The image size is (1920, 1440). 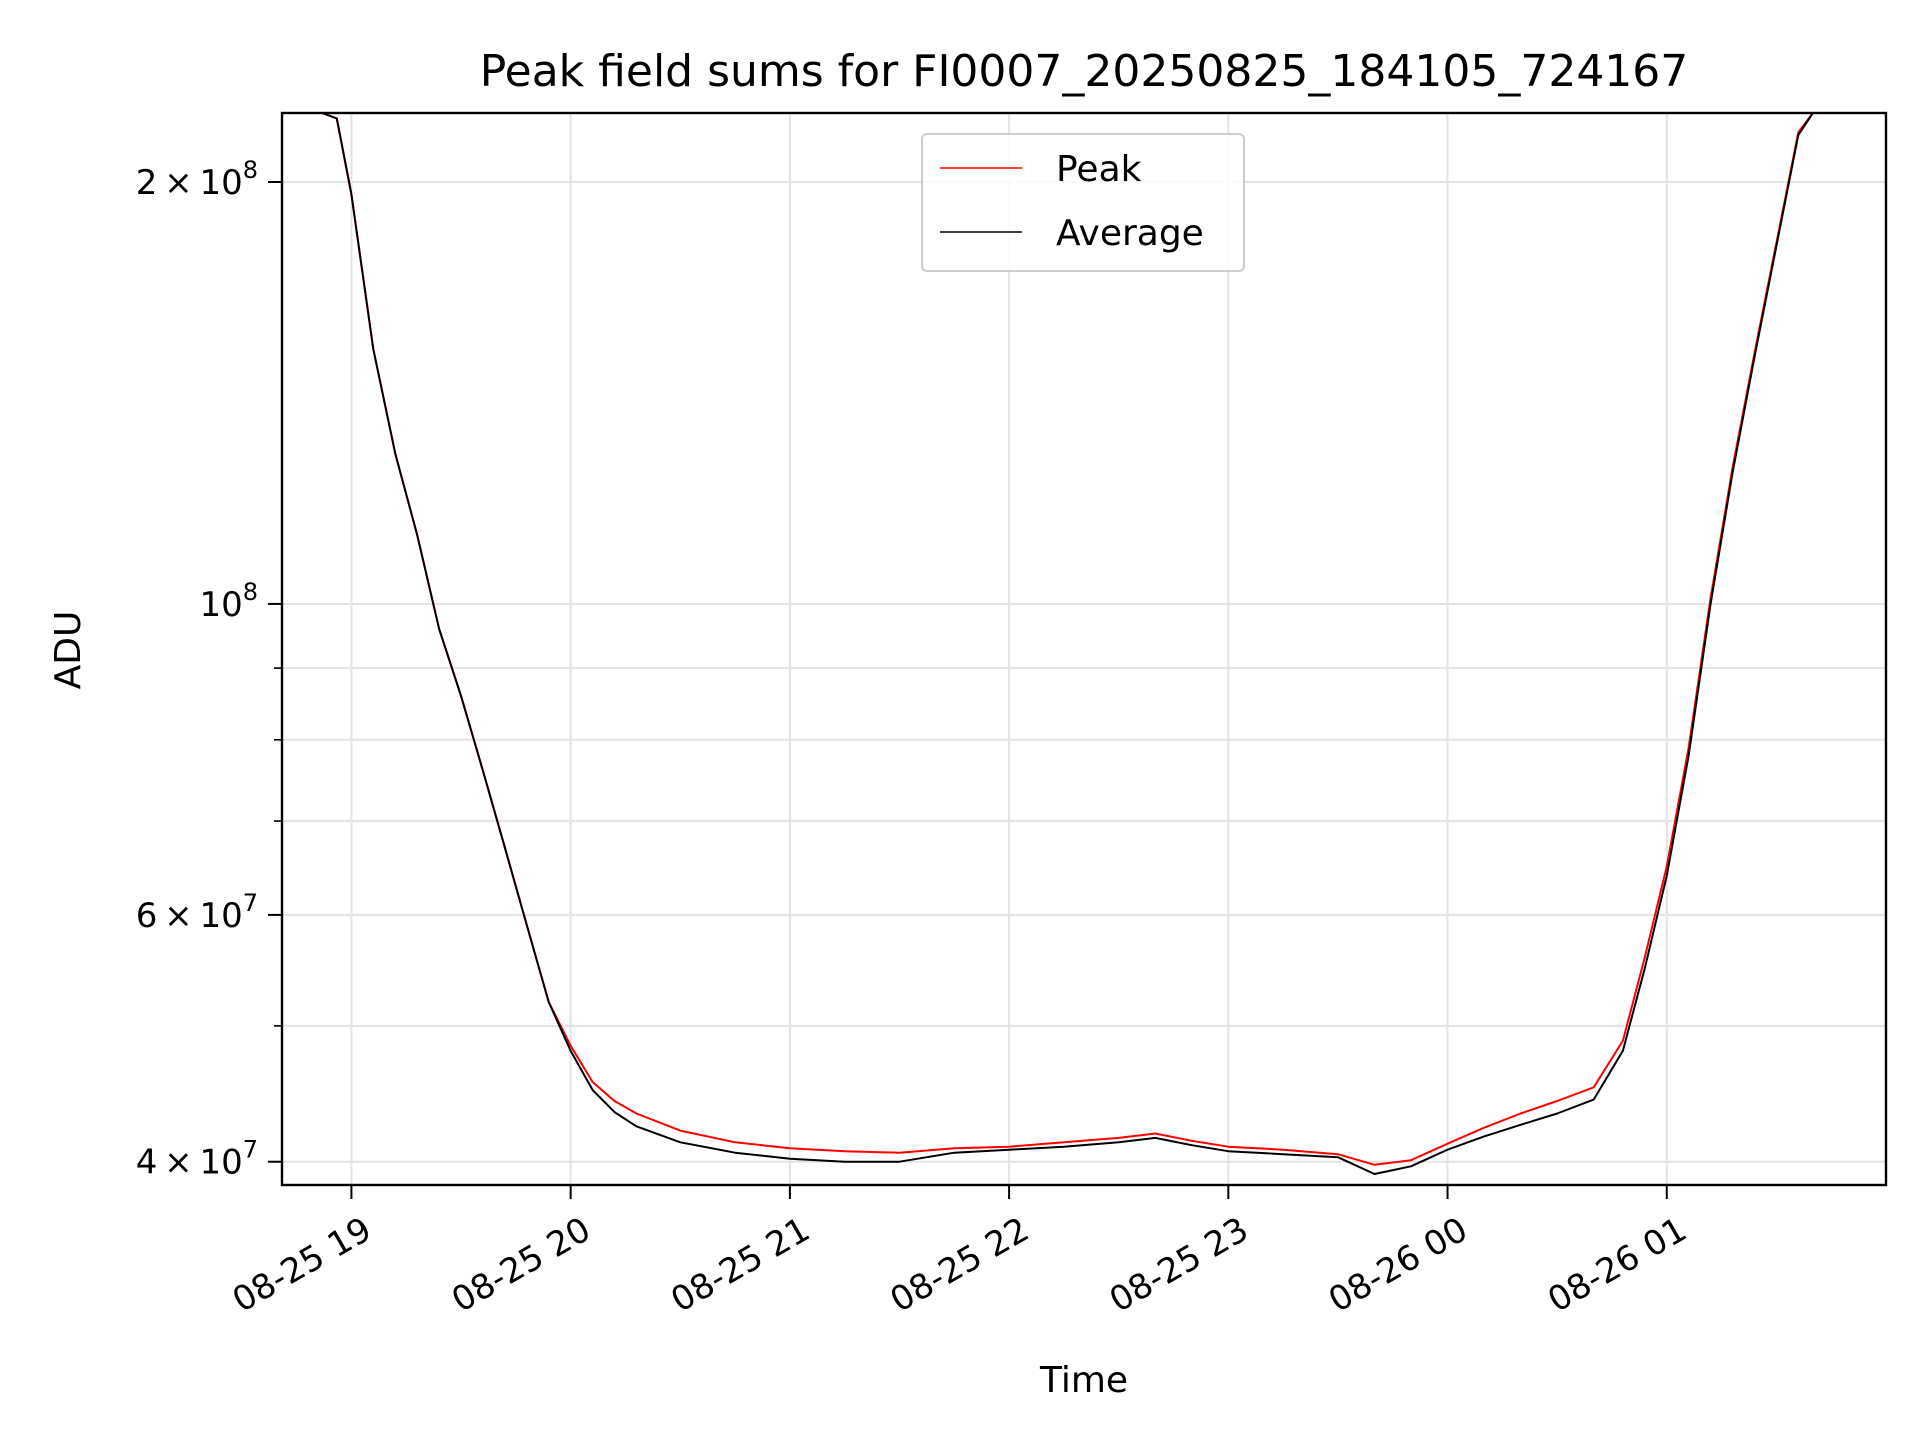 What do you see at coordinates (1130, 233) in the screenshot?
I see `legend-label-average: Average` at bounding box center [1130, 233].